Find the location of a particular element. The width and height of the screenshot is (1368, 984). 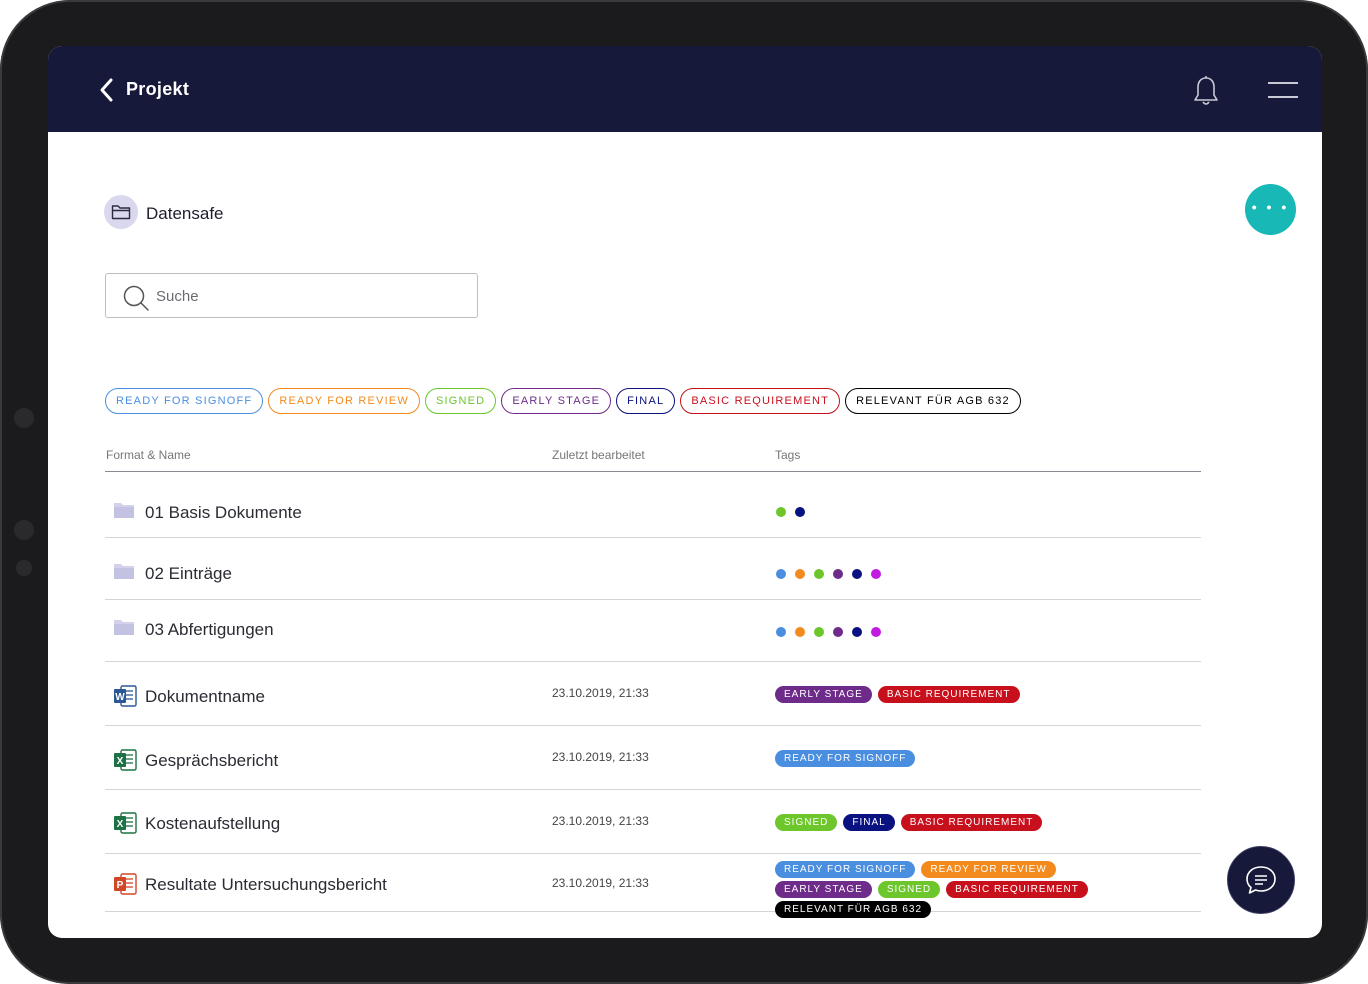

folder-row: 01 Basis Dokumente is located at coordinates (653, 505).